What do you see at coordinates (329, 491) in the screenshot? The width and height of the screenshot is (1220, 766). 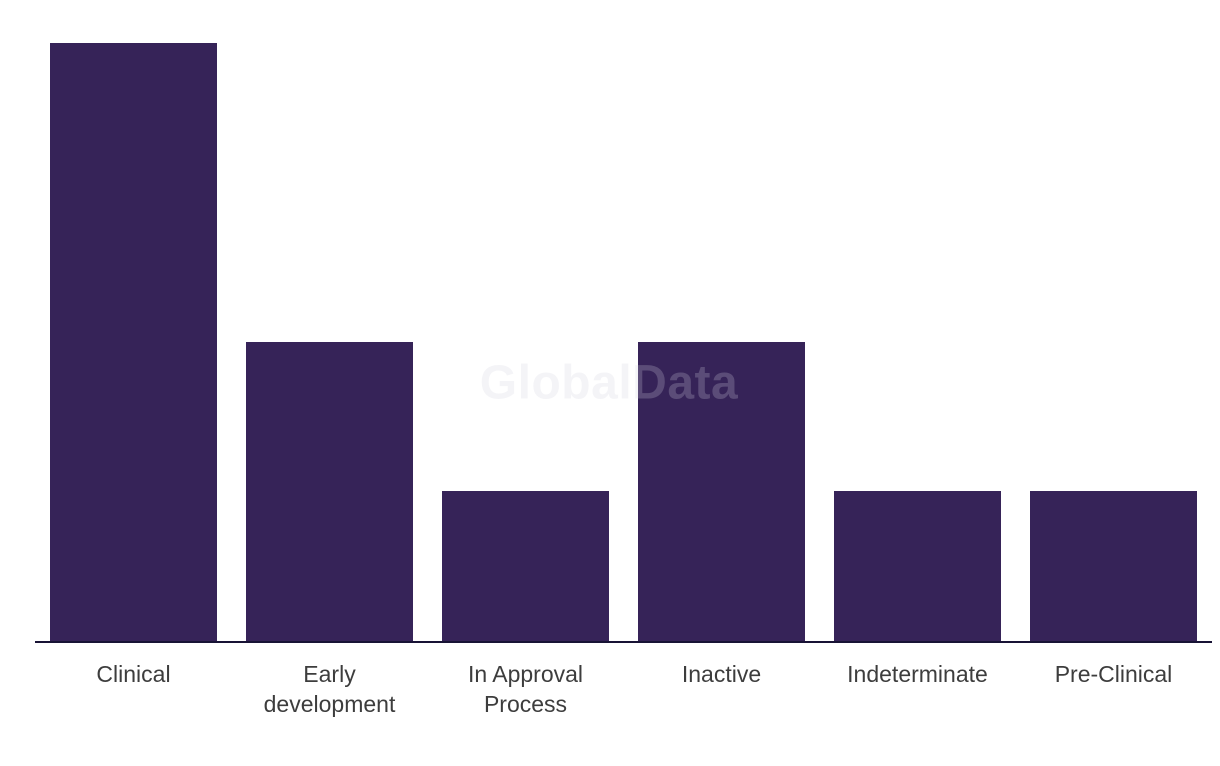 I see `bar-early-development` at bounding box center [329, 491].